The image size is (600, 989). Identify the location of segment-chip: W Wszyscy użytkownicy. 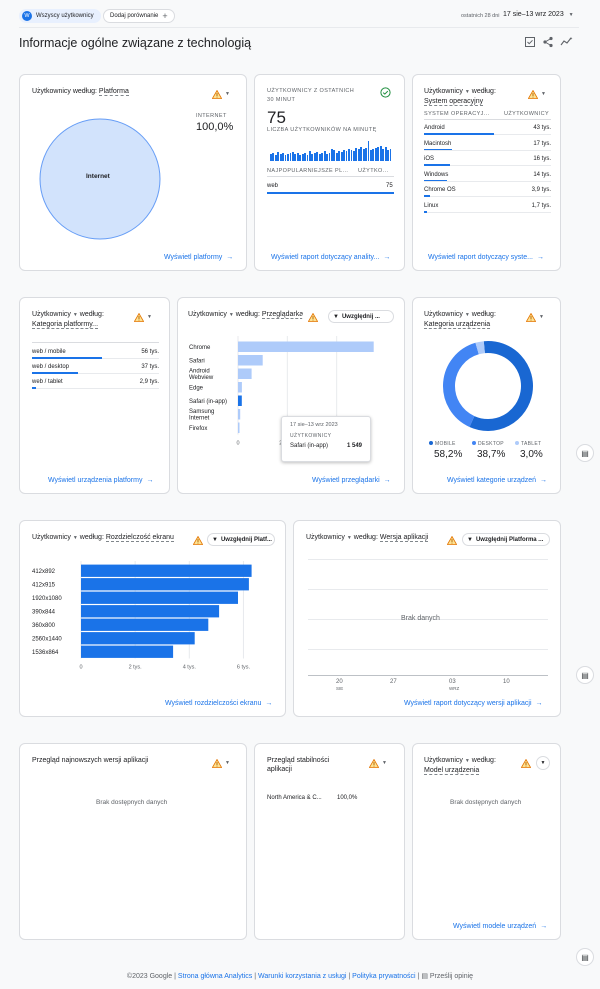
(60, 16).